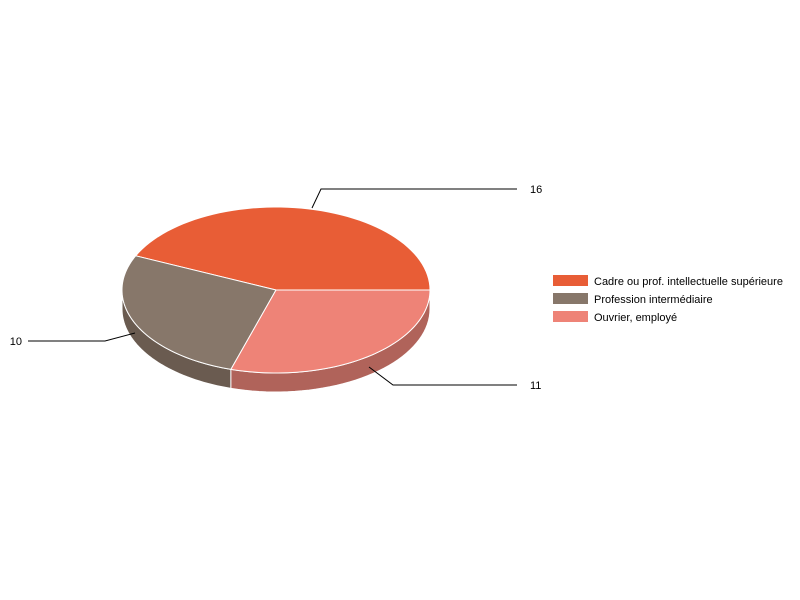 The image size is (800, 600). I want to click on data-label-0: 16, so click(536, 190).